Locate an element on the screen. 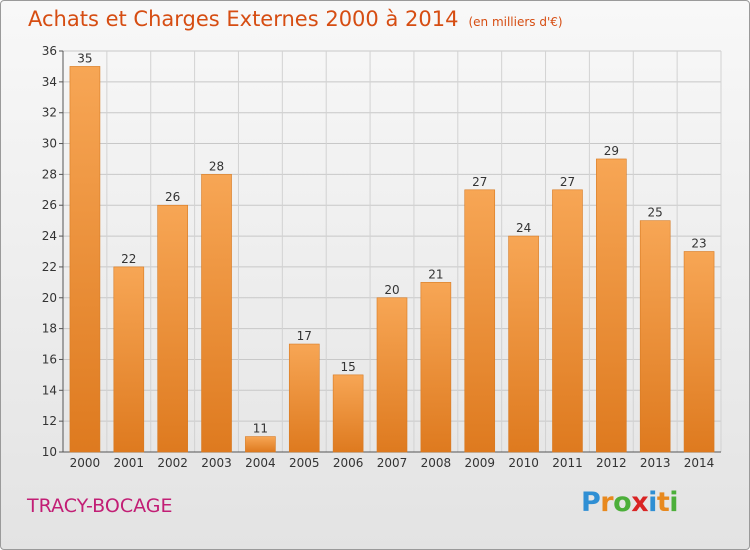 Image resolution: width=750 pixels, height=550 pixels. x-tick-label: 2000 is located at coordinates (85, 463).